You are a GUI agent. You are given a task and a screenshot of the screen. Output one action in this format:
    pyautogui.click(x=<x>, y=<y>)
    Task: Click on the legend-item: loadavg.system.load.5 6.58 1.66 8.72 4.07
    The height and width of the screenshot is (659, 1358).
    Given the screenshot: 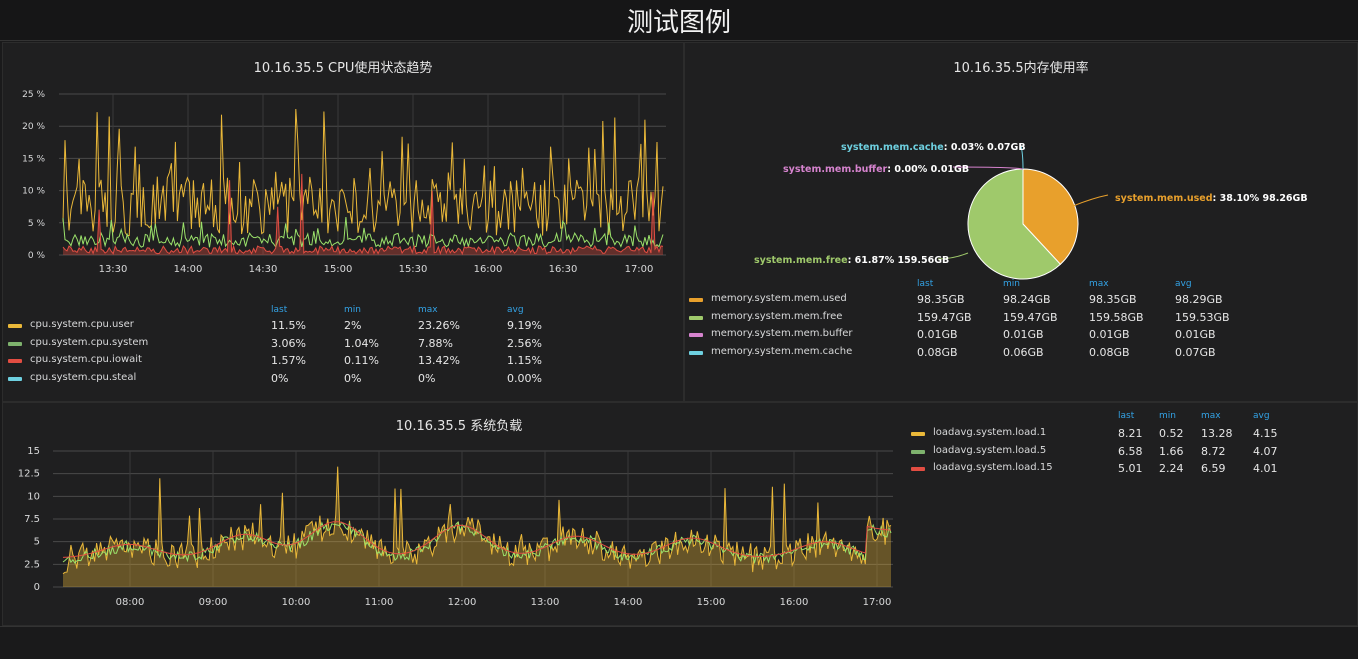 What is the action you would take?
    pyautogui.click(x=1131, y=453)
    